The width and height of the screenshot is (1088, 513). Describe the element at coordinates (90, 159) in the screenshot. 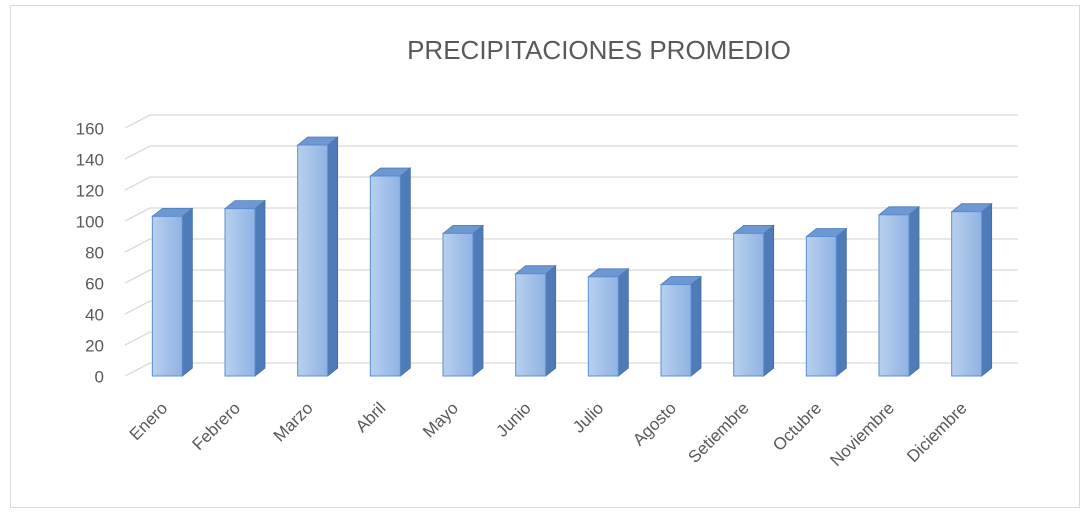

I see `y-tick-label: 140` at that location.